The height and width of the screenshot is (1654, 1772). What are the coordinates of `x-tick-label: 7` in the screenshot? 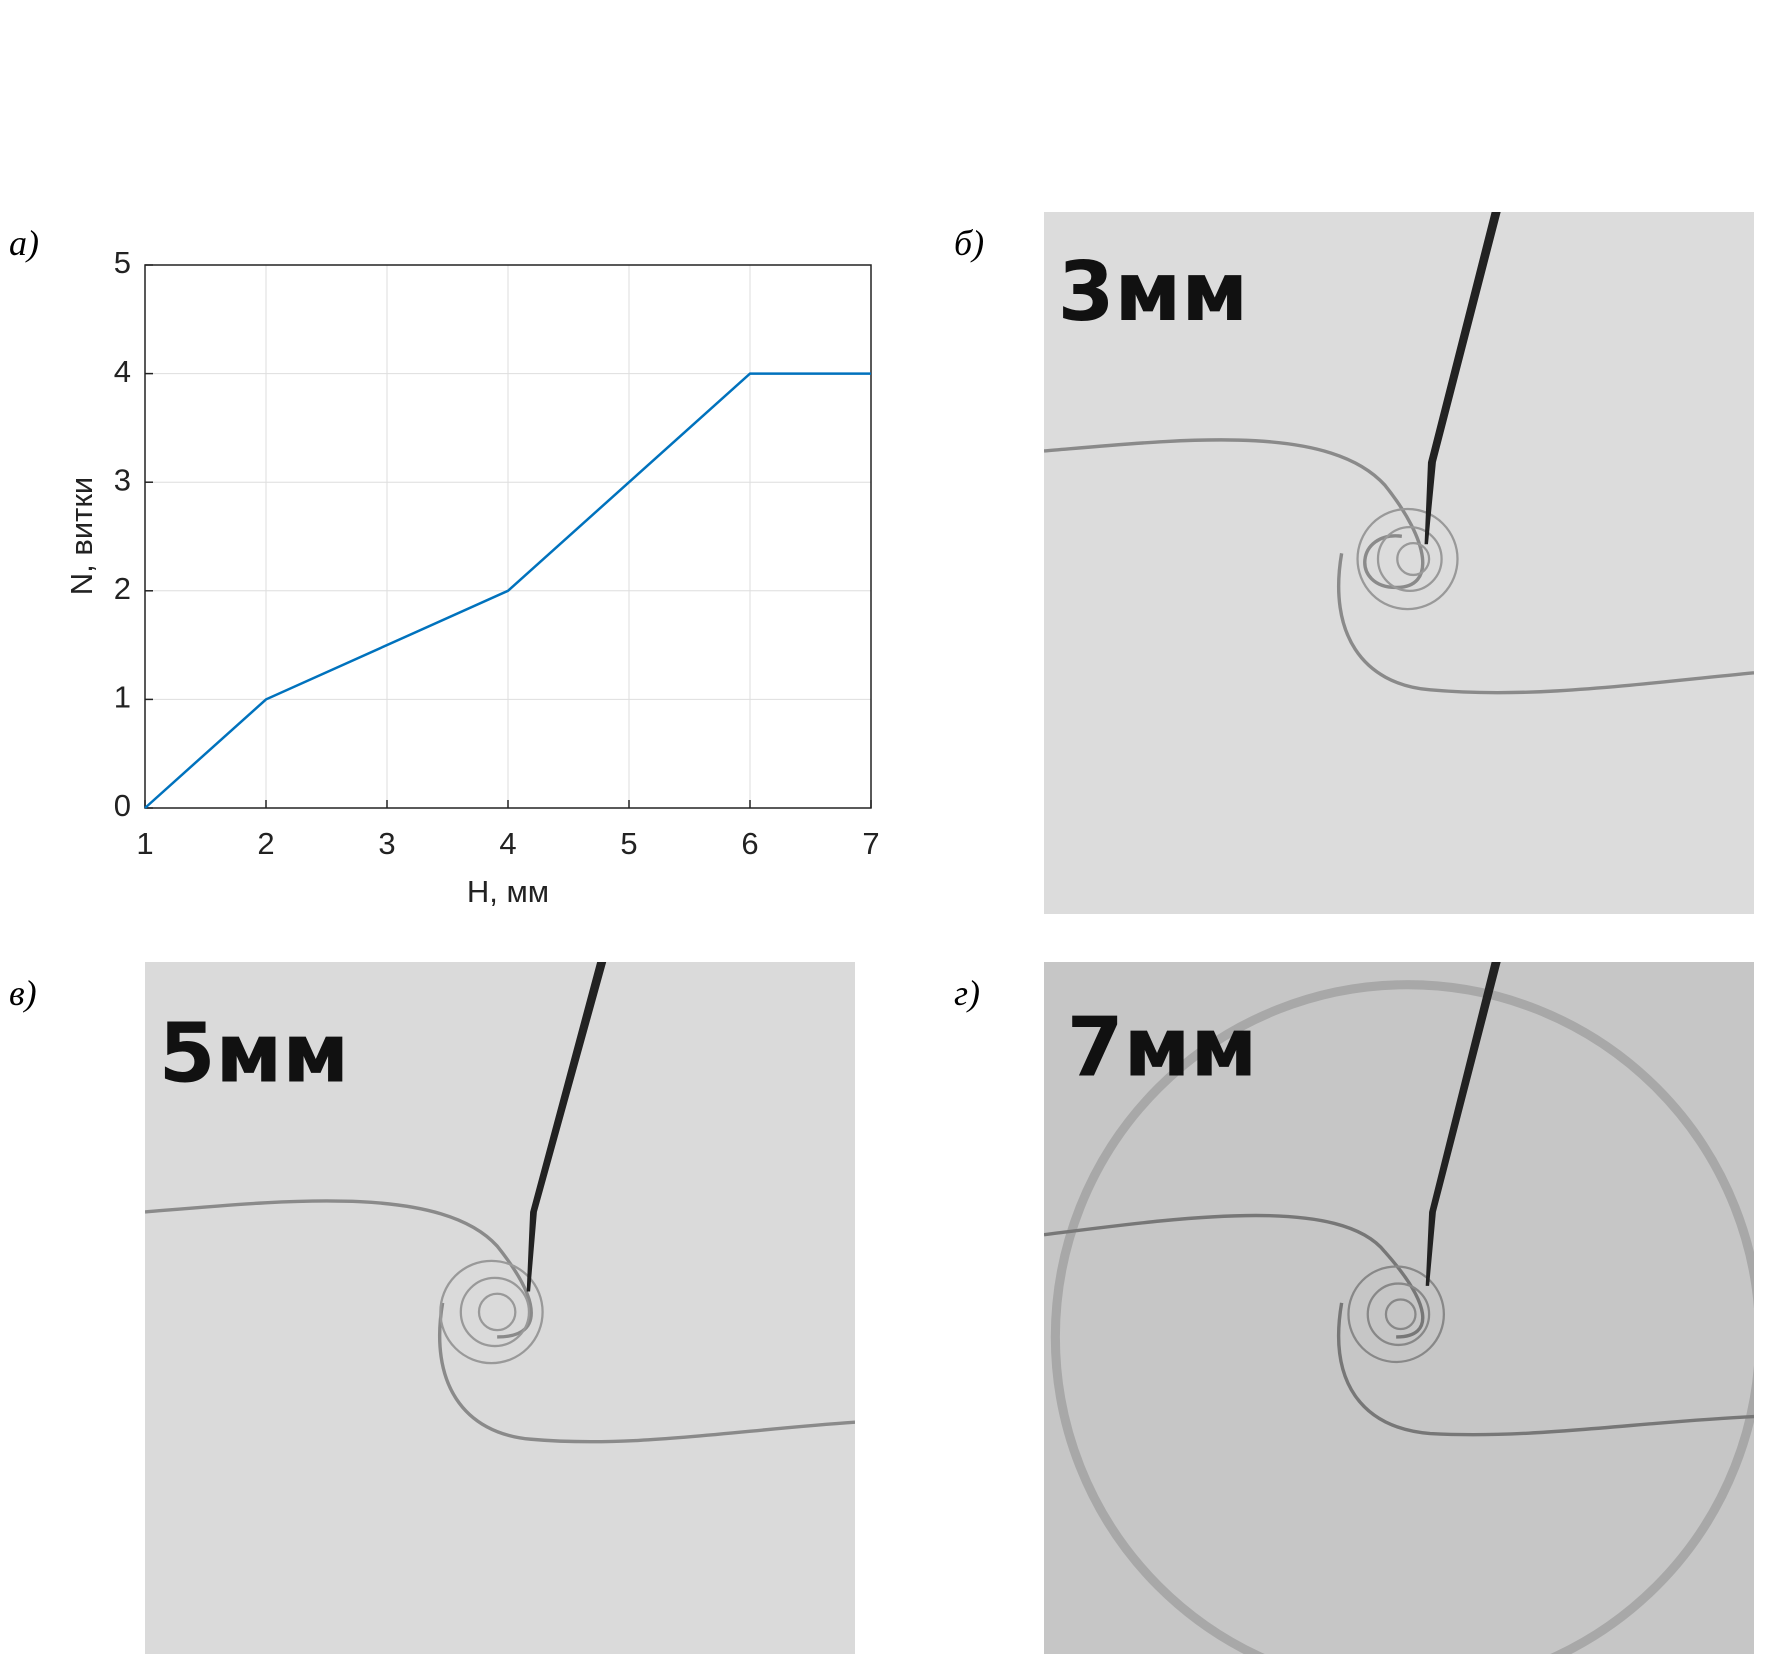 It's located at (870, 843).